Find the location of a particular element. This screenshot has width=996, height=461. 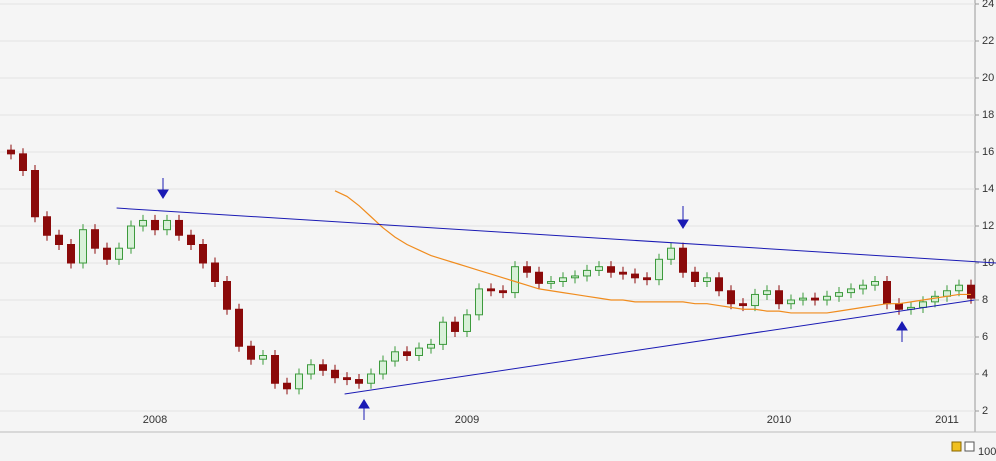

y-tick-label: 4 is located at coordinates (985, 374).